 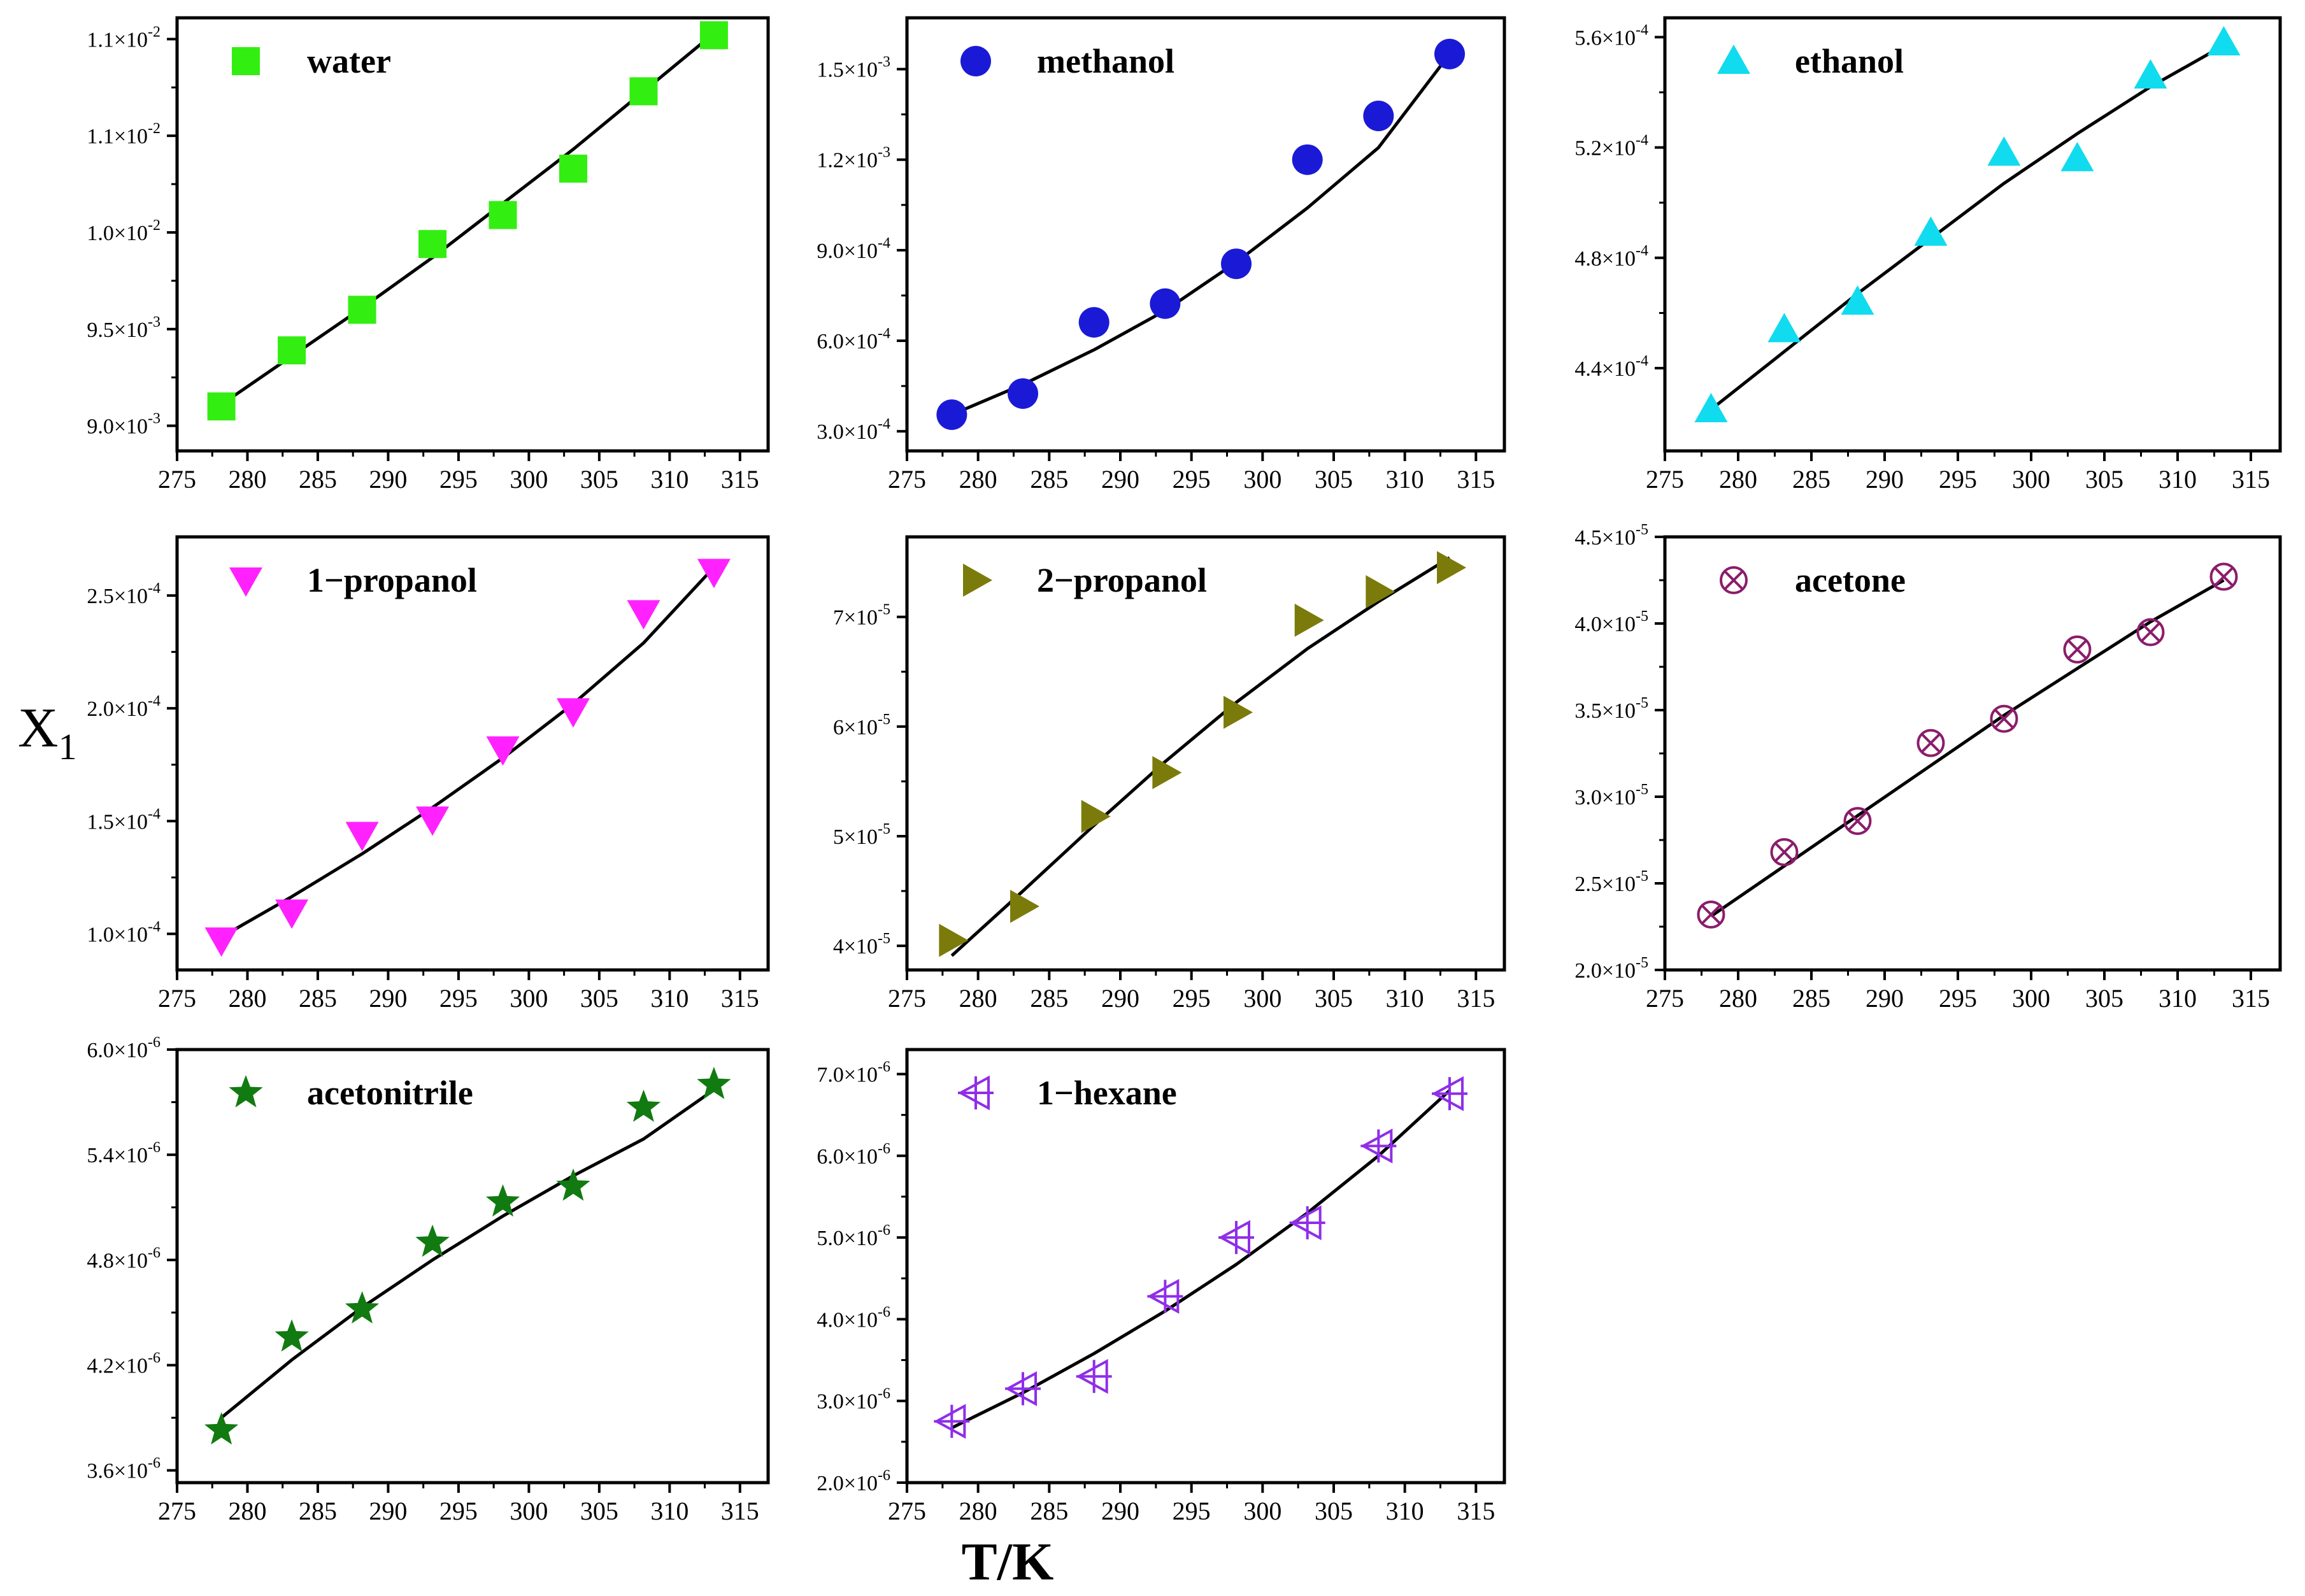 What do you see at coordinates (853, 1481) in the screenshot?
I see `y-tick-label: 2.0×10⁻⁶` at bounding box center [853, 1481].